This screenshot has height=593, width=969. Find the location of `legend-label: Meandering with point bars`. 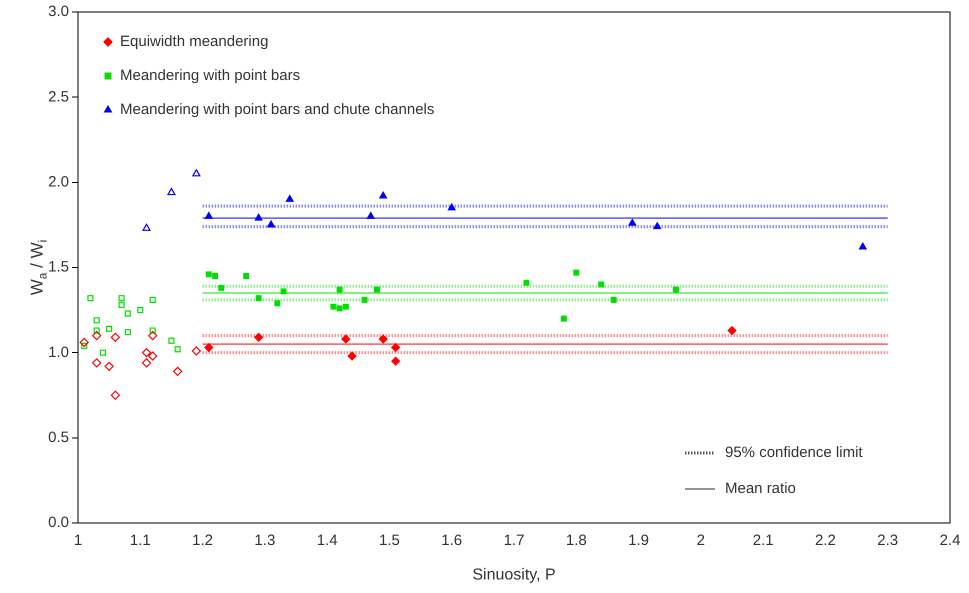

legend-label: Meandering with point bars is located at coordinates (210, 75).